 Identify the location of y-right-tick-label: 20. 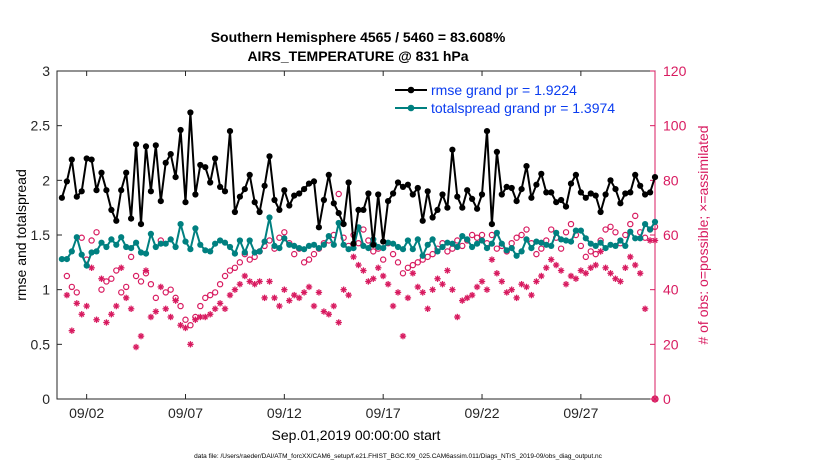
(671, 344).